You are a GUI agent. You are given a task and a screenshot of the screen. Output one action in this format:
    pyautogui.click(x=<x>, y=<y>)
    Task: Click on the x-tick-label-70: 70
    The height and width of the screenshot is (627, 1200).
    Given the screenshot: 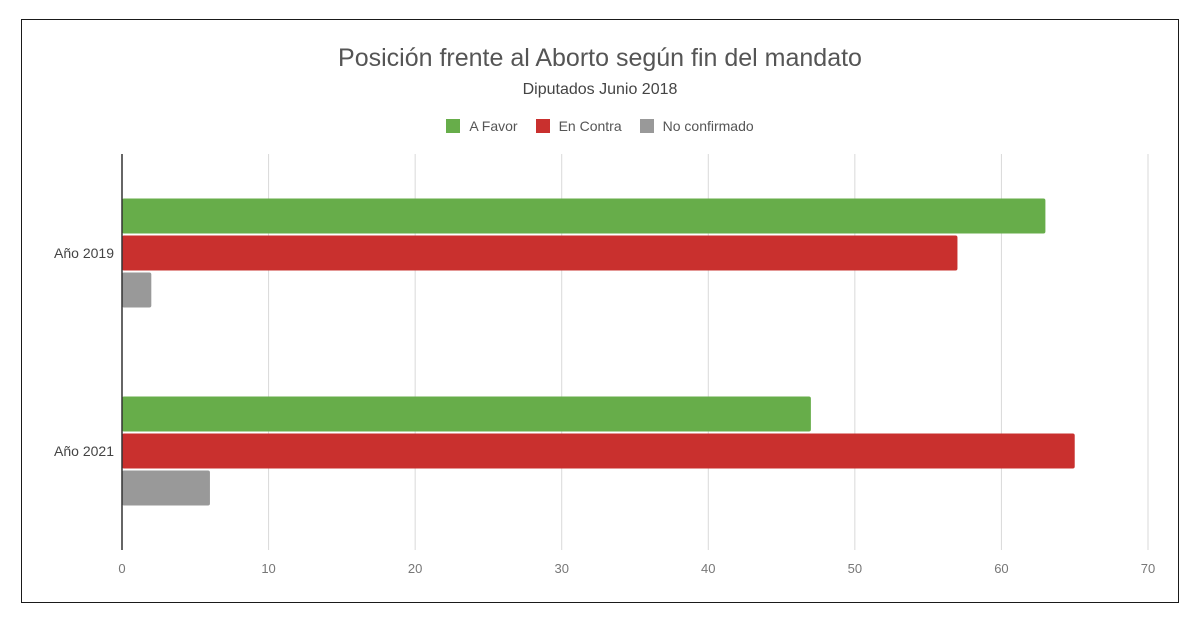 What is the action you would take?
    pyautogui.click(x=1148, y=568)
    